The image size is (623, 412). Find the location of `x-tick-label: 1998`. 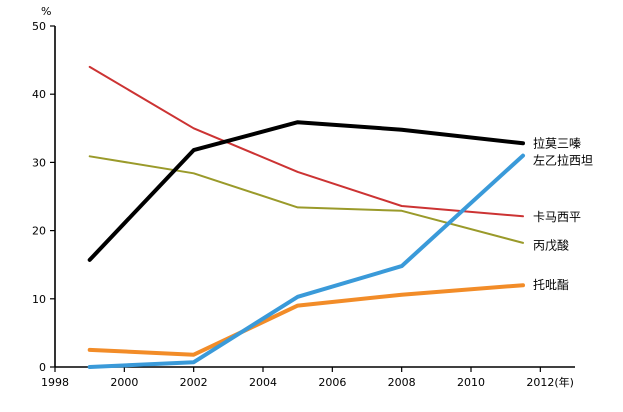

x-tick-label: 1998 is located at coordinates (55, 382).